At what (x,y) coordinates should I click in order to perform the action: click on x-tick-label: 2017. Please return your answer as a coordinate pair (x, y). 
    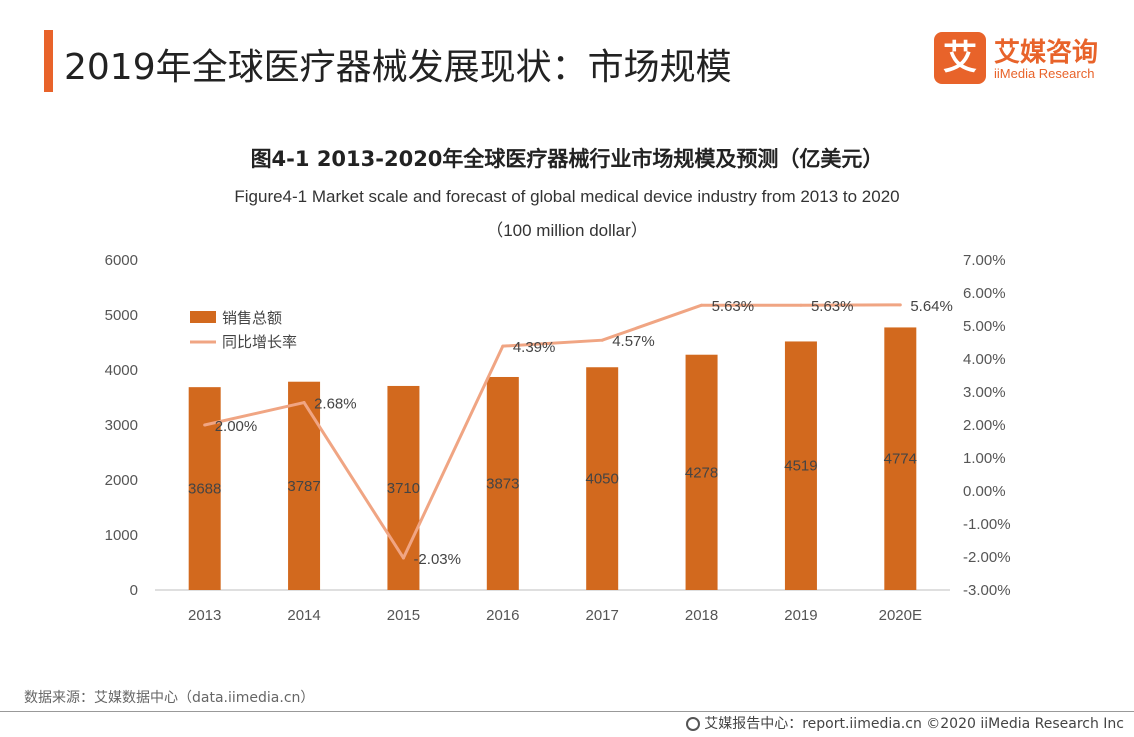
    Looking at the image, I should click on (602, 615).